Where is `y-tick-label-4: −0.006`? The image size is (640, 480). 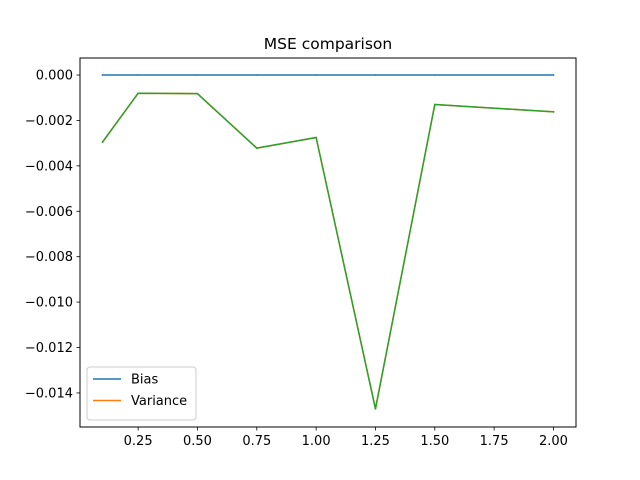 y-tick-label-4: −0.006 is located at coordinates (49, 212).